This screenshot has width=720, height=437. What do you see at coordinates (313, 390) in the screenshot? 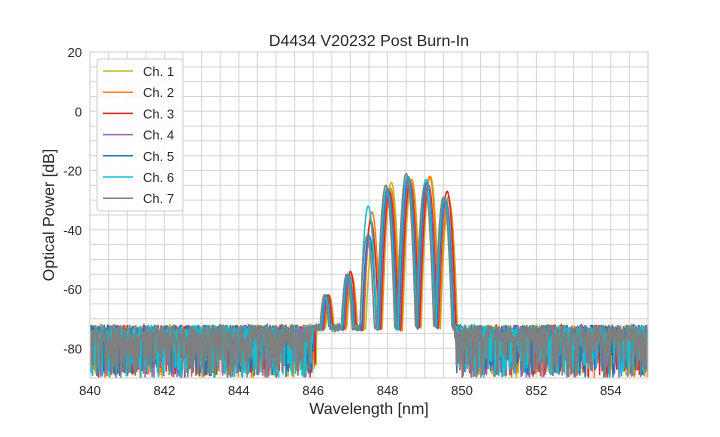
I see `x-tick-label: 846` at bounding box center [313, 390].